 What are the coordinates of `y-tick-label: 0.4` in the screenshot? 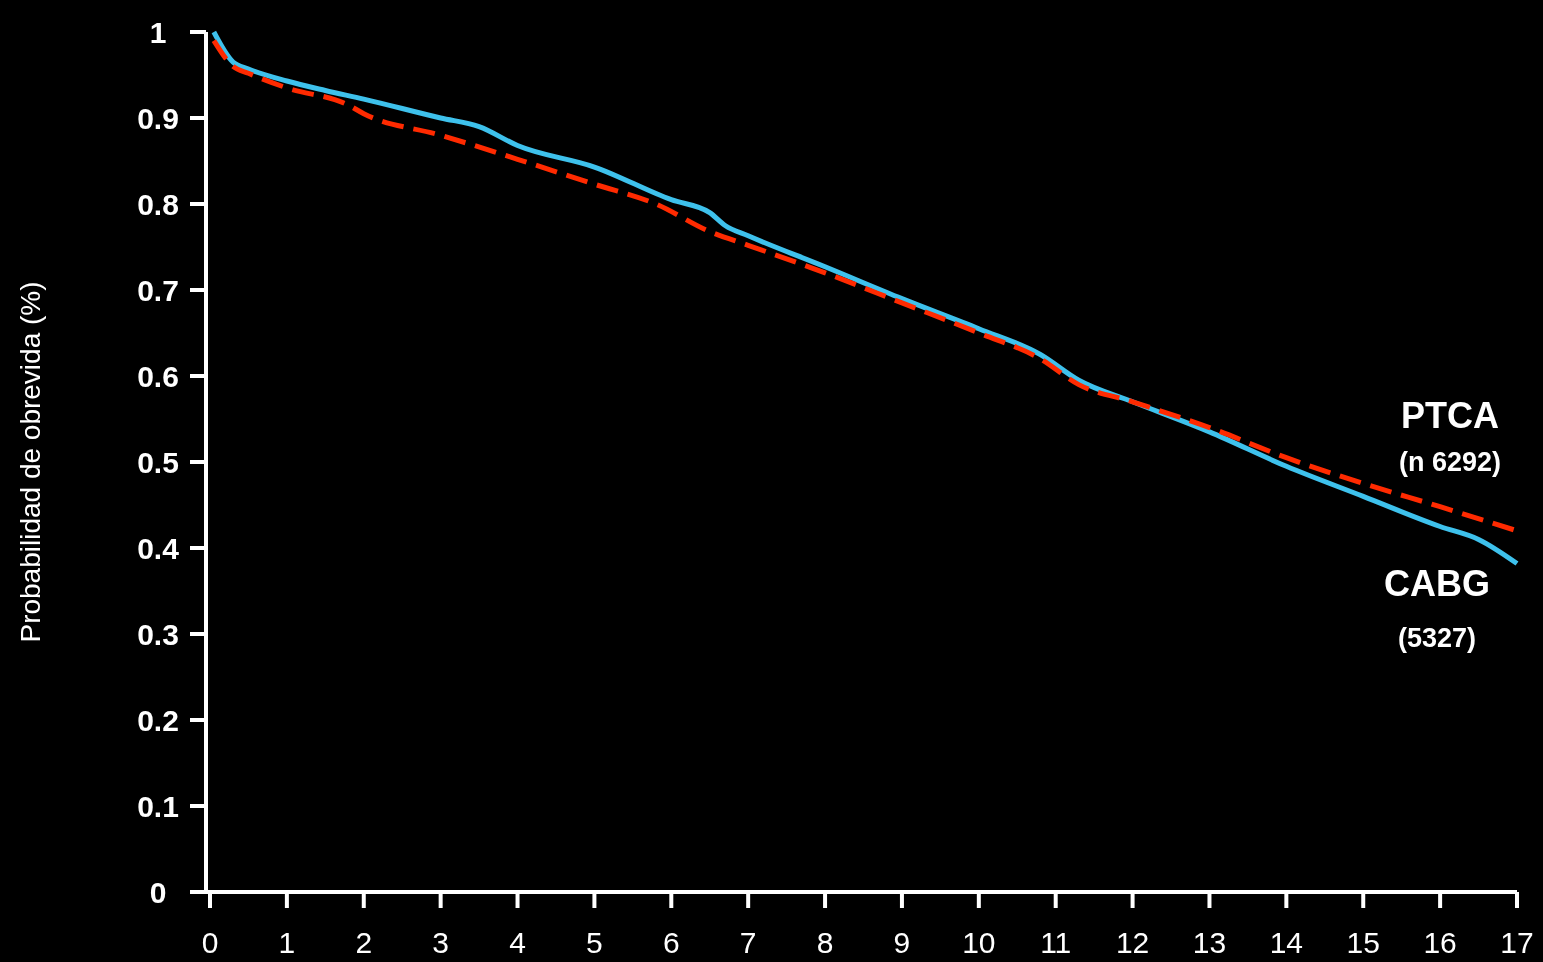 It's located at (158, 548).